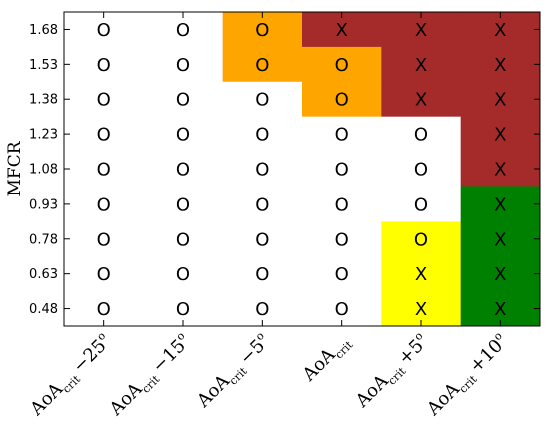 This screenshot has height=442, width=550. What do you see at coordinates (43, 170) in the screenshot?
I see `y-tick-label: 1.08` at bounding box center [43, 170].